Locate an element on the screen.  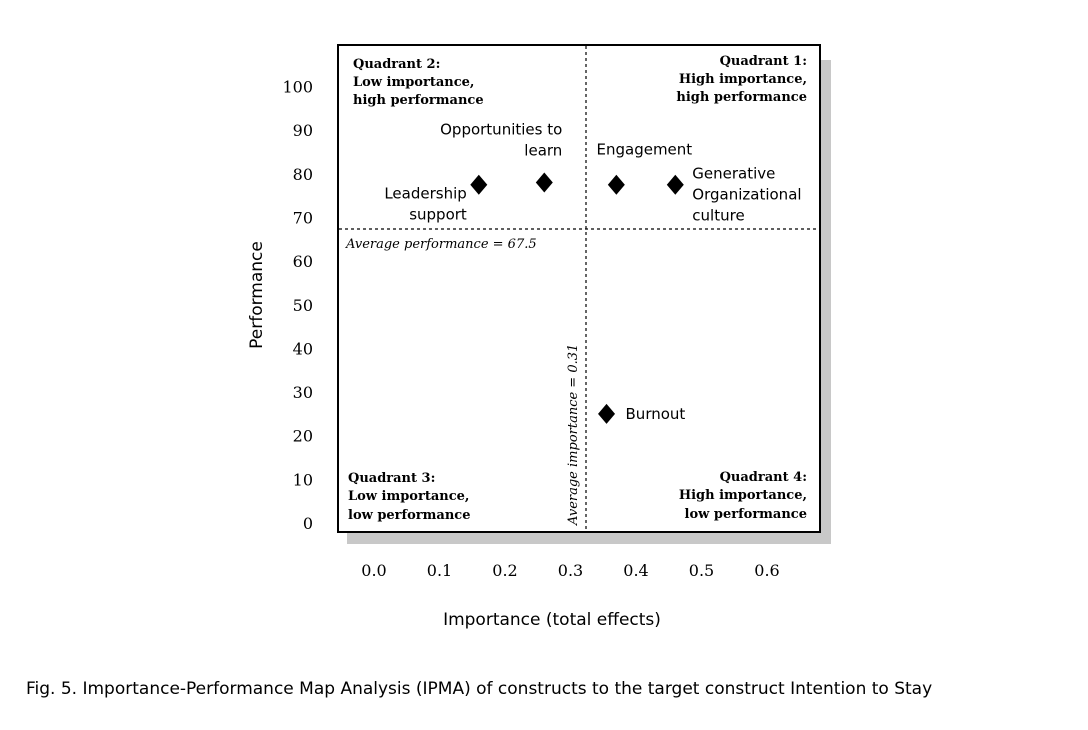
x-axis-title: Importance (total effects) is located at coordinates (552, 620).